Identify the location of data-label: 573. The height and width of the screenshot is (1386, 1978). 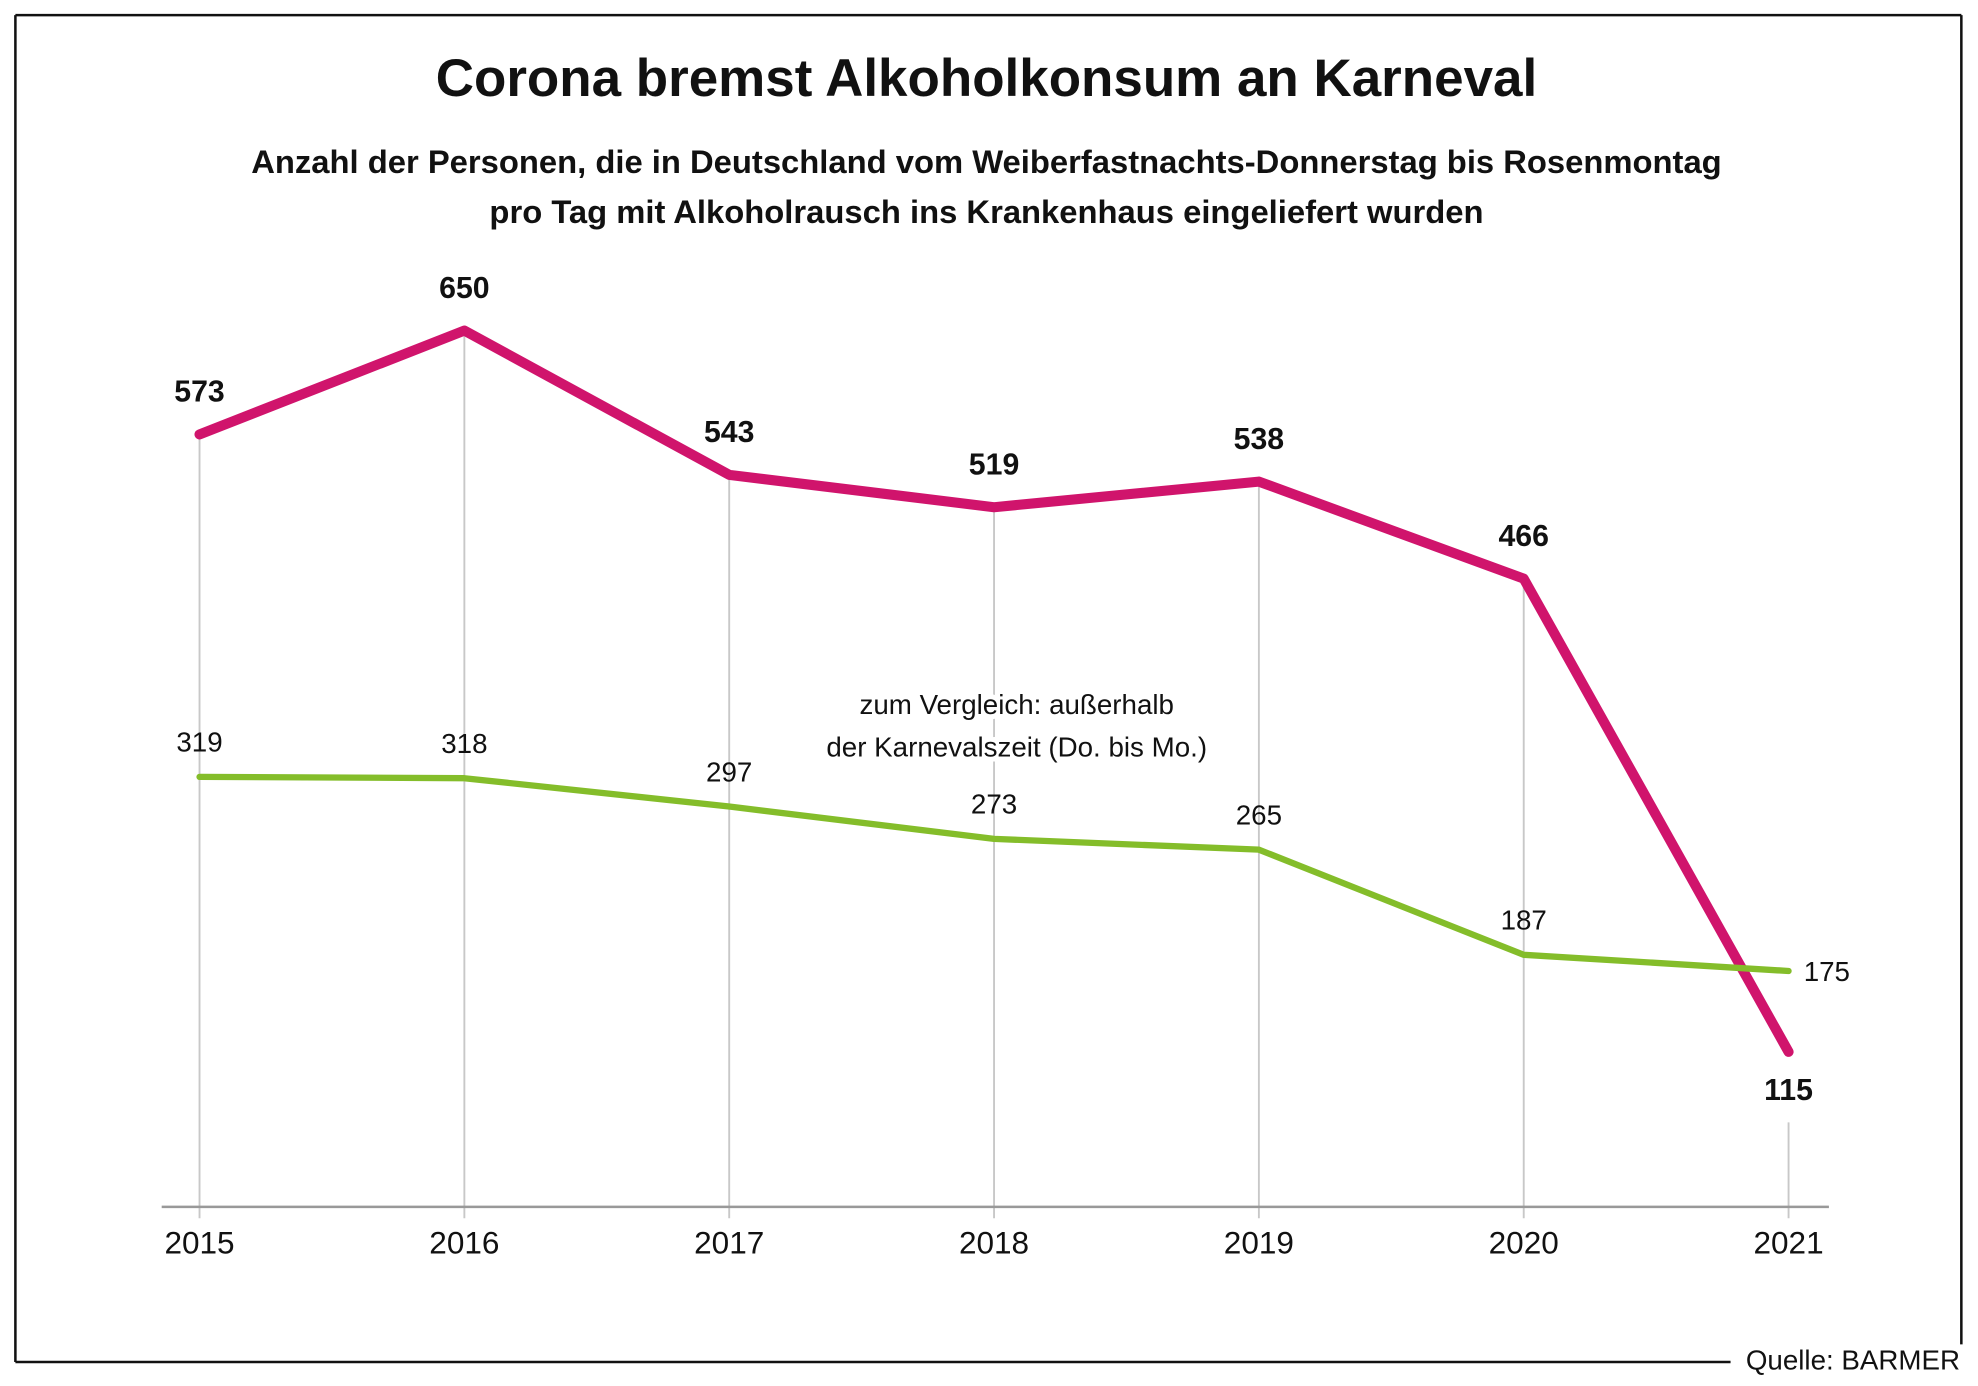
(199, 392).